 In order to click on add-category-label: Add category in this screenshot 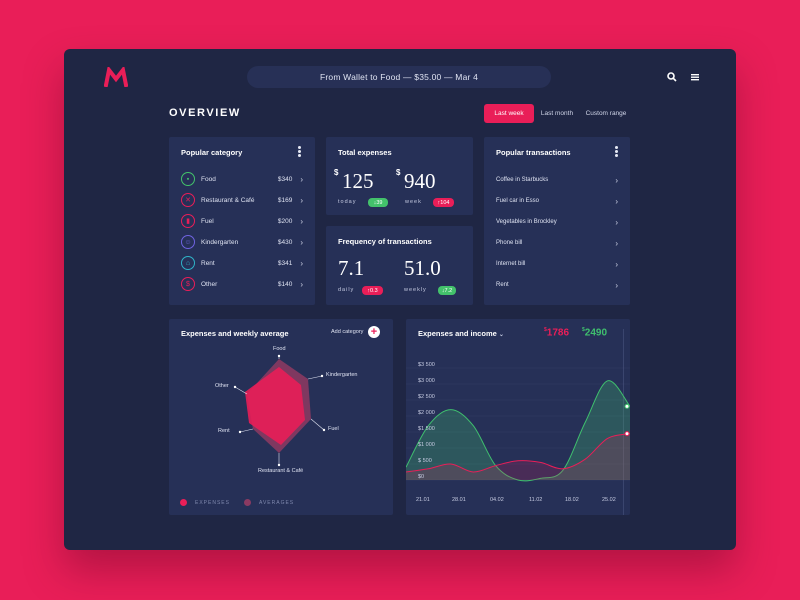, I will do `click(347, 332)`.